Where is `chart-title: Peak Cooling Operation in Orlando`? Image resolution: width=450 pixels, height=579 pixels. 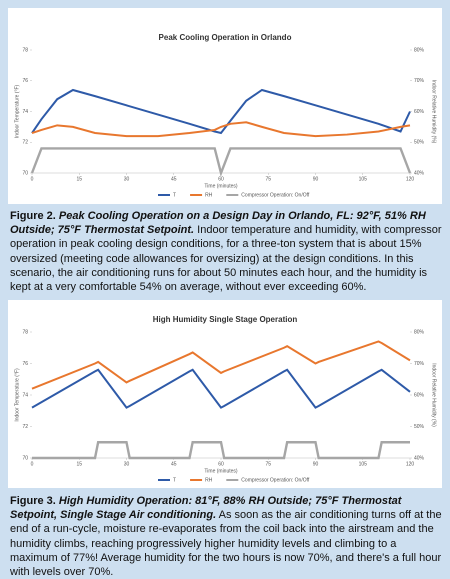 chart-title: Peak Cooling Operation in Orlando is located at coordinates (225, 37).